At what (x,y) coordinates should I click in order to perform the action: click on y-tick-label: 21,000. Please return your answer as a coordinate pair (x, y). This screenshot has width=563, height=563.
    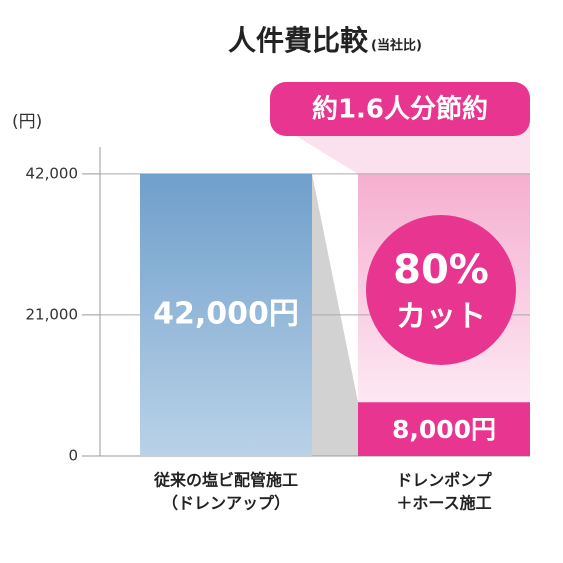
    Looking at the image, I should click on (52, 314).